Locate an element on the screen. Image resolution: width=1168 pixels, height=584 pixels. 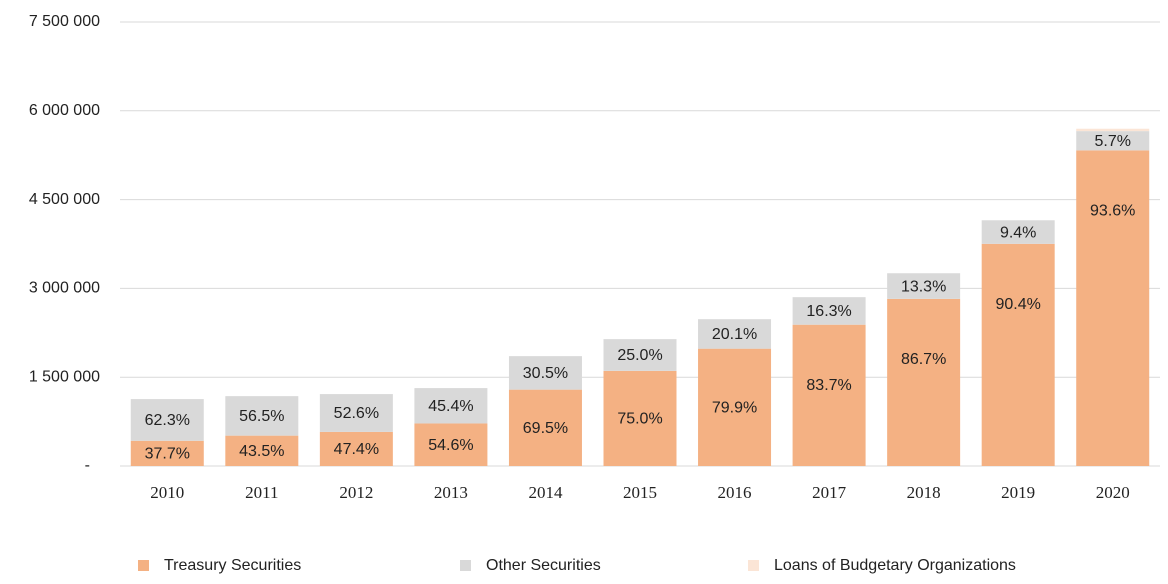
percent-label: 62.3% is located at coordinates (167, 420).